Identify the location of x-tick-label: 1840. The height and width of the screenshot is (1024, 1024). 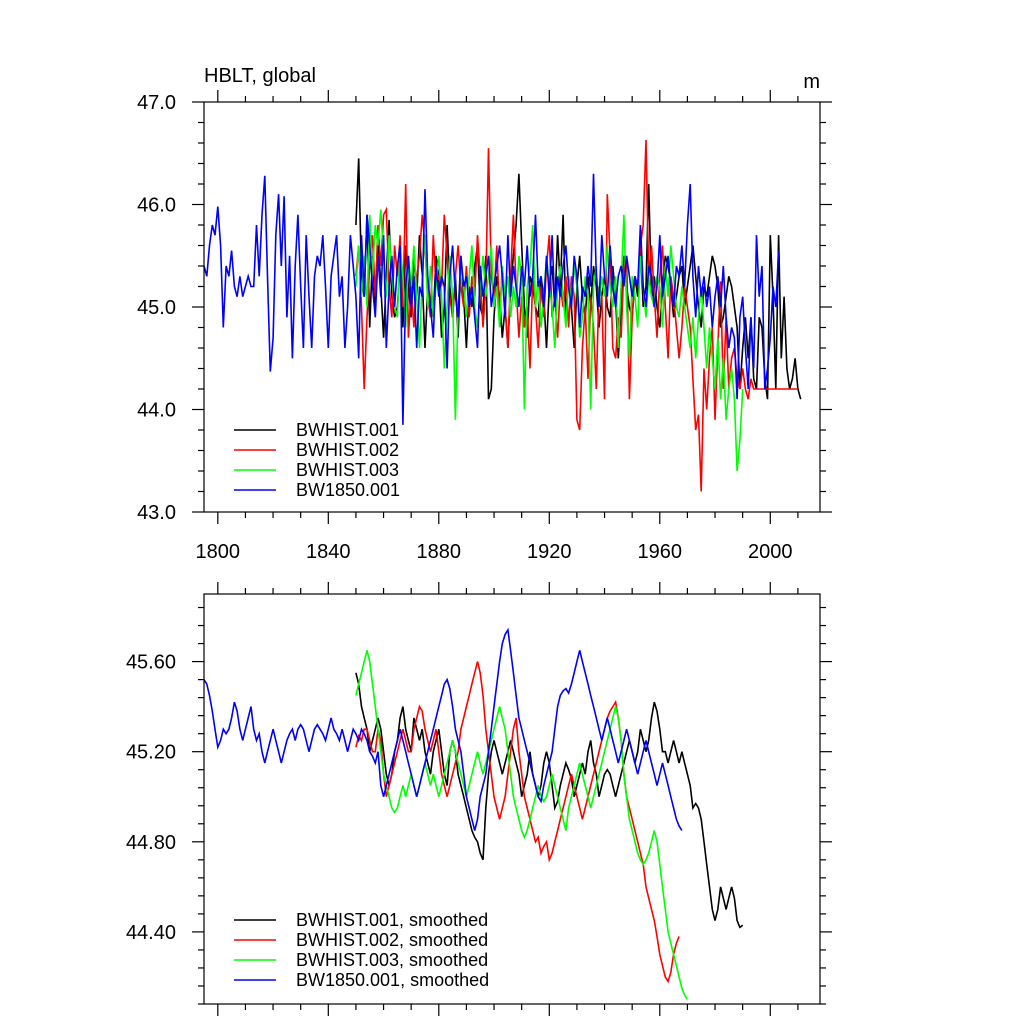
(328, 552).